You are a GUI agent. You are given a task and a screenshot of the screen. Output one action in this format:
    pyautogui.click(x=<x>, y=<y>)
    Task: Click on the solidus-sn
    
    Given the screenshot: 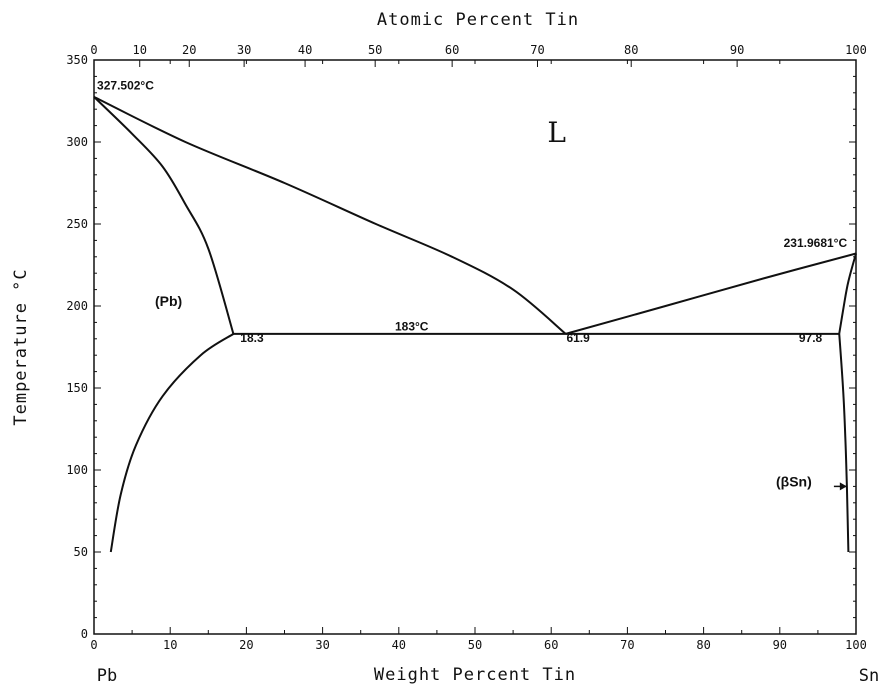 What is the action you would take?
    pyautogui.click(x=847, y=294)
    